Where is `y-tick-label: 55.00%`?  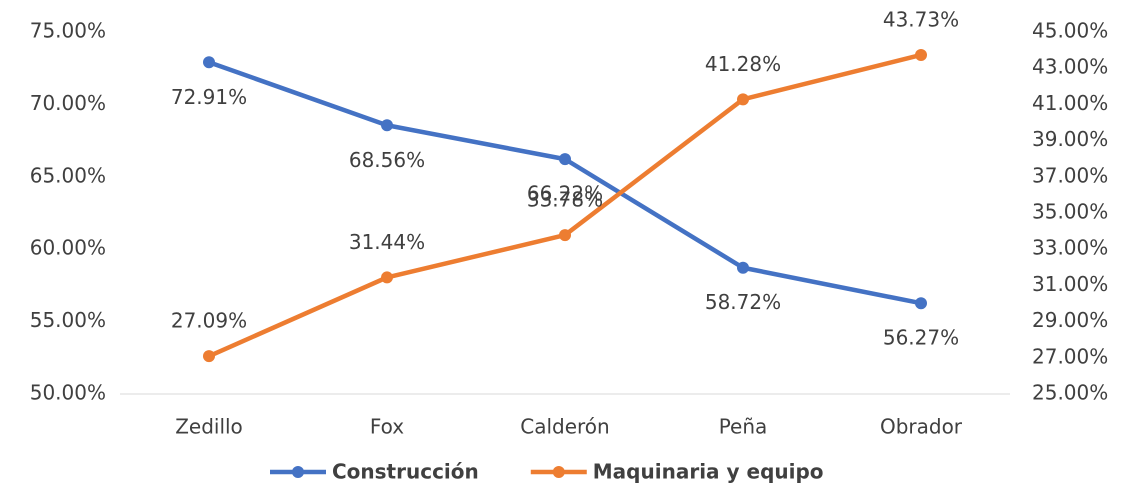
y-tick-label: 55.00% is located at coordinates (68, 320).